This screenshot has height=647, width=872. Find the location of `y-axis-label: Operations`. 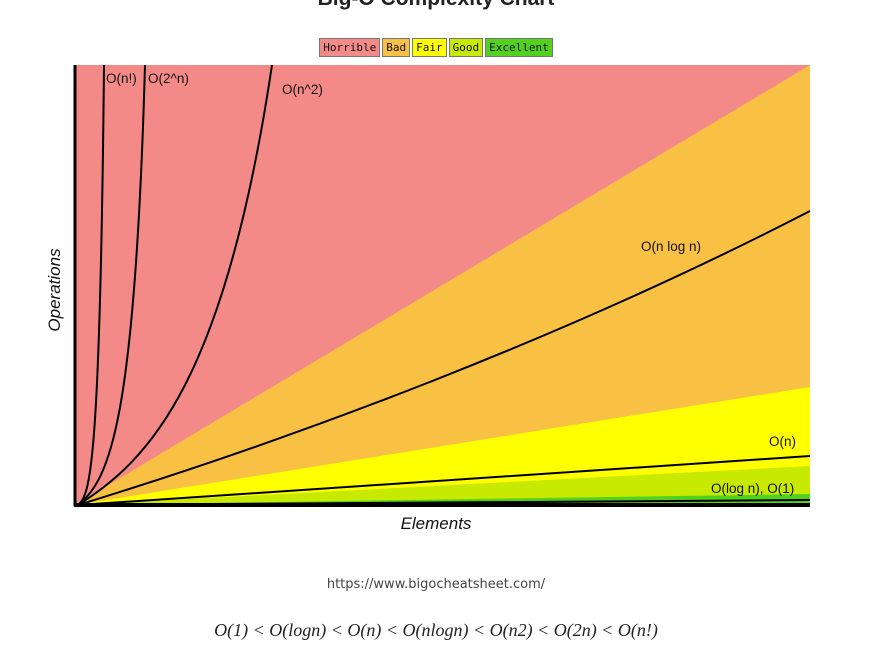

y-axis-label: Operations is located at coordinates (54, 290).